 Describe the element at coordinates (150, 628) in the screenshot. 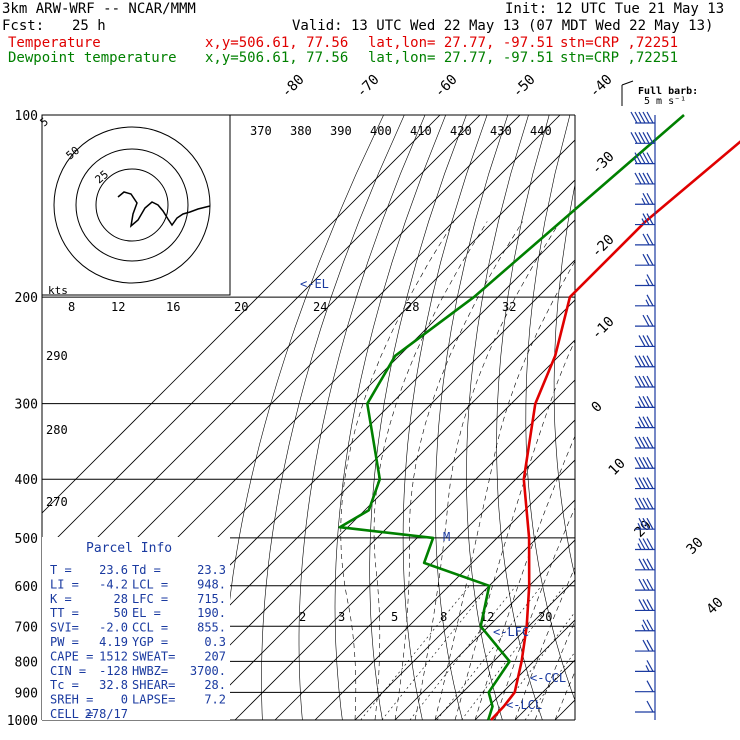

I see `parcel-info-cell: CCL =` at that location.